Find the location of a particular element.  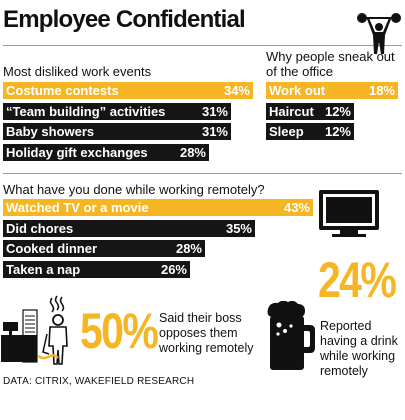

bar-label: Haircut is located at coordinates (291, 111).